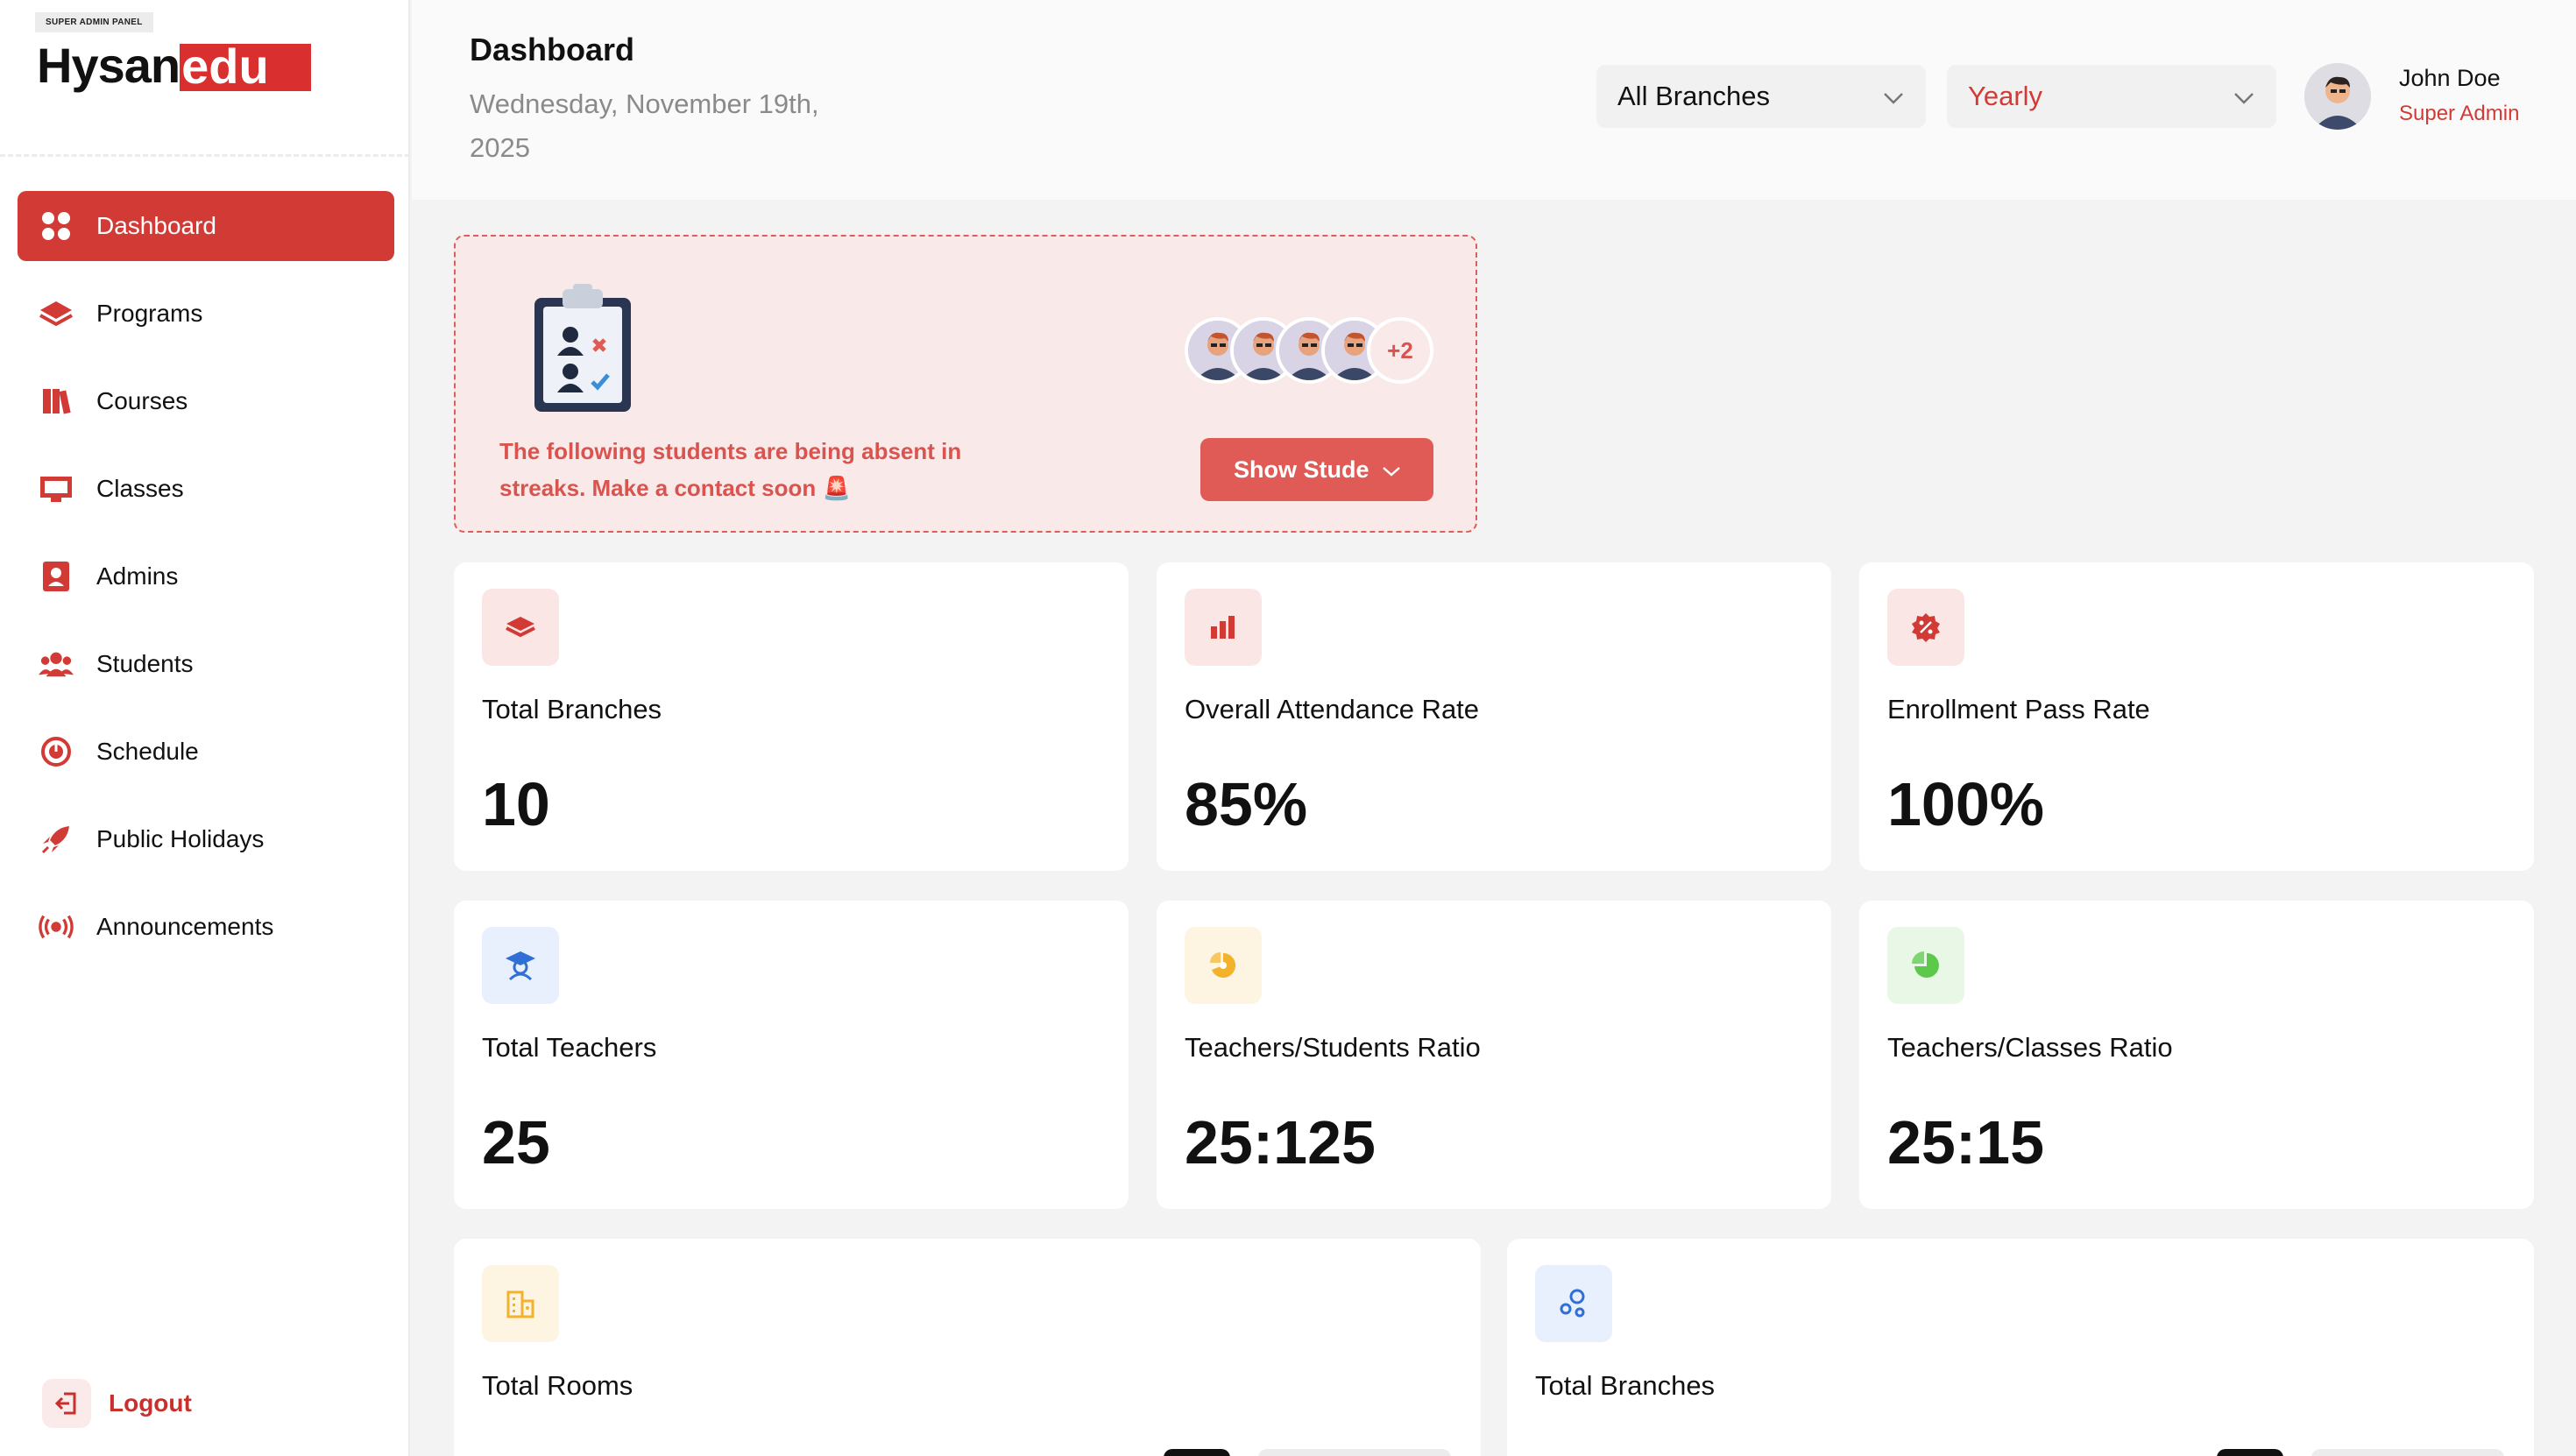  I want to click on stat-card-teachers-classes-ratio: Teachers/Classes Ratio 25:15, so click(2196, 1055).